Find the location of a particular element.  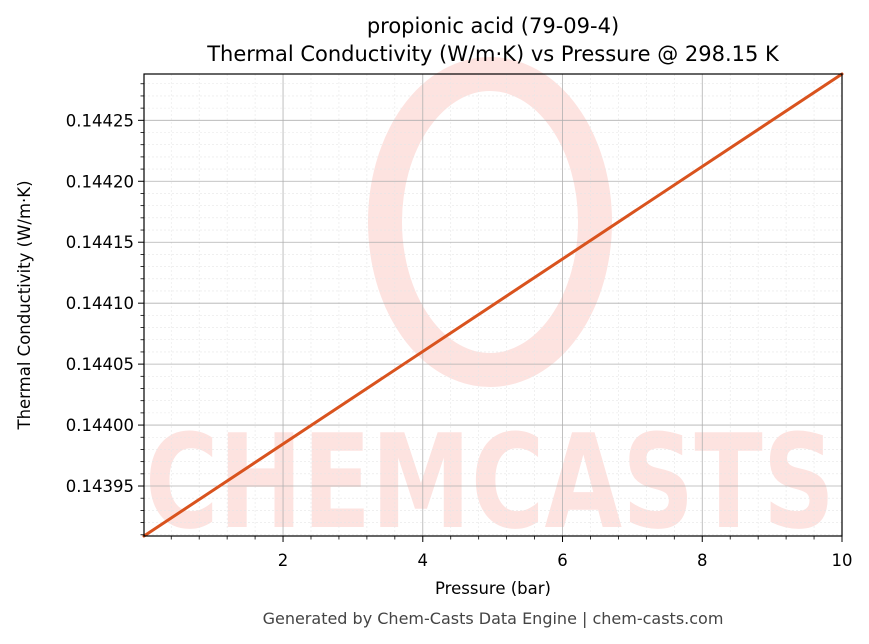

y-tick-label: 0.14405 is located at coordinates (100, 364).